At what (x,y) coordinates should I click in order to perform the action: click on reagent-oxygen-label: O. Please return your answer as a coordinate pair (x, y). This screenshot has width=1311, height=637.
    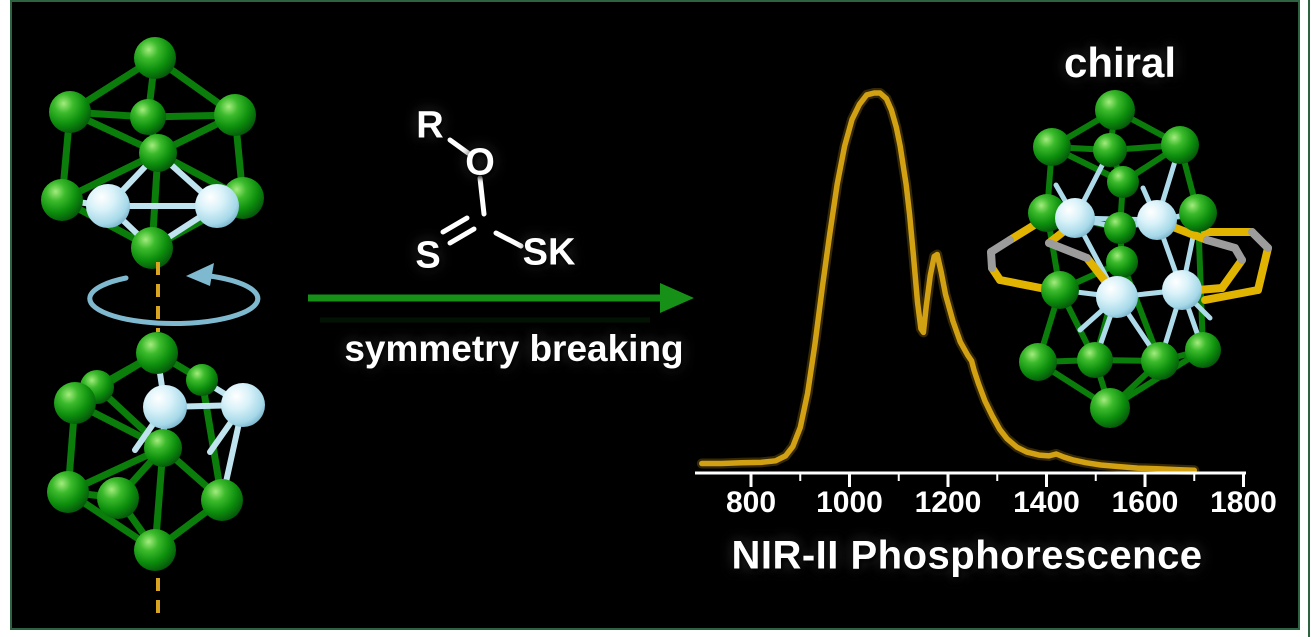
    Looking at the image, I should click on (480, 162).